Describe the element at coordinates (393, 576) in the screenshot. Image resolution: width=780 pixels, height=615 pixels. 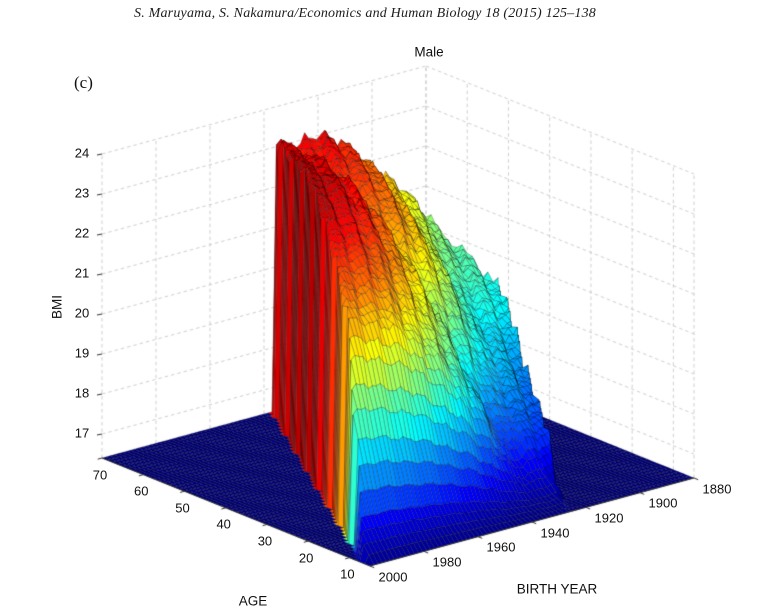
I see `birth-year-tick-label: 2000` at that location.